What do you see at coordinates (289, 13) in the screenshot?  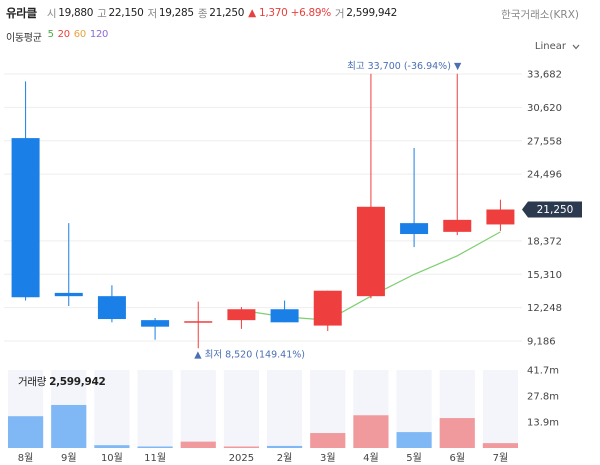 I see `change-value: ▲ 1,370 +6.89%` at bounding box center [289, 13].